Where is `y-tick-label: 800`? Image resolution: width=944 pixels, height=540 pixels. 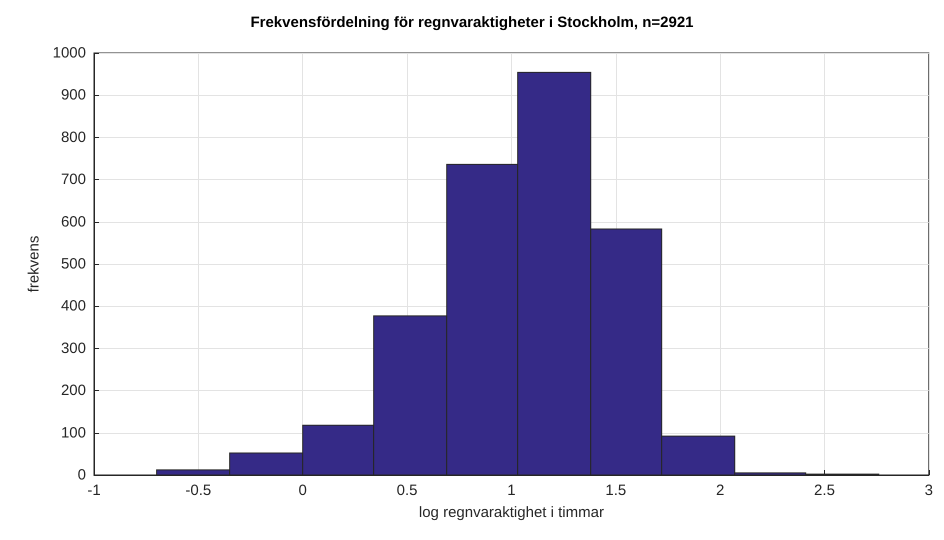
y-tick-label: 800 is located at coordinates (73, 137).